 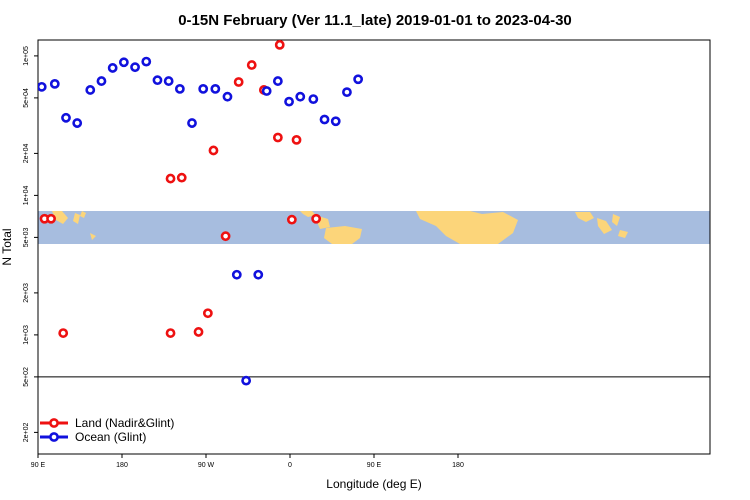 I want to click on x-tick-label-1: 180, so click(x=122, y=465).